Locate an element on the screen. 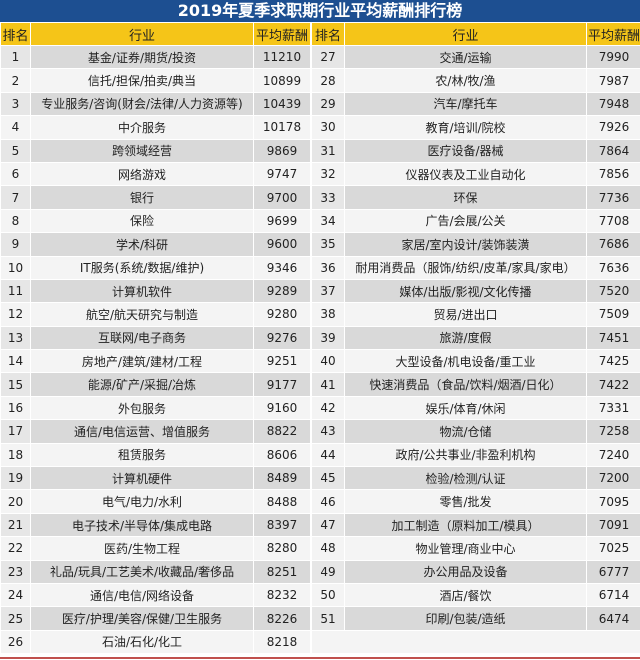 The image size is (640, 660). salary-cell: 7509 is located at coordinates (613, 314).